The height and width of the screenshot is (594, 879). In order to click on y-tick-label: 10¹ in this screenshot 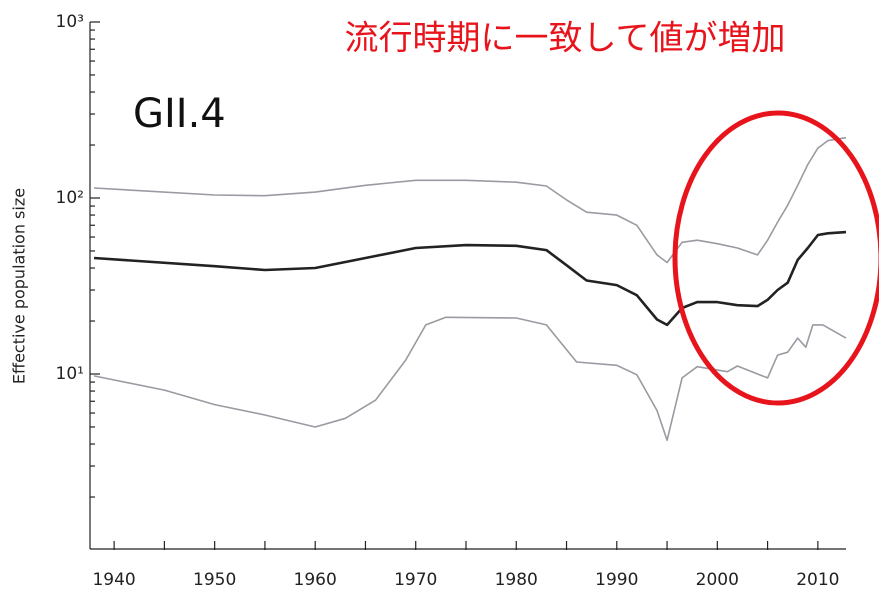, I will do `click(70, 374)`.